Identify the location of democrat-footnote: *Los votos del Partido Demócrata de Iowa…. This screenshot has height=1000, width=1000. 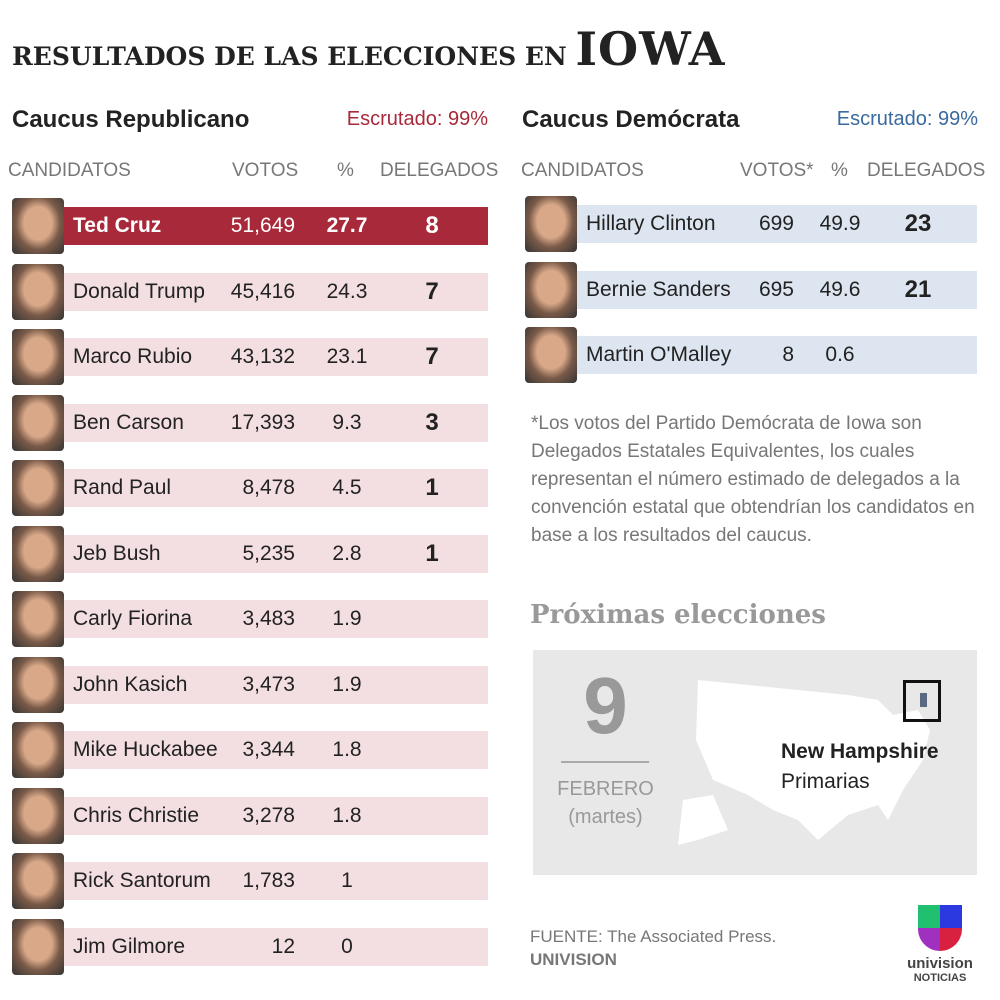
(753, 479).